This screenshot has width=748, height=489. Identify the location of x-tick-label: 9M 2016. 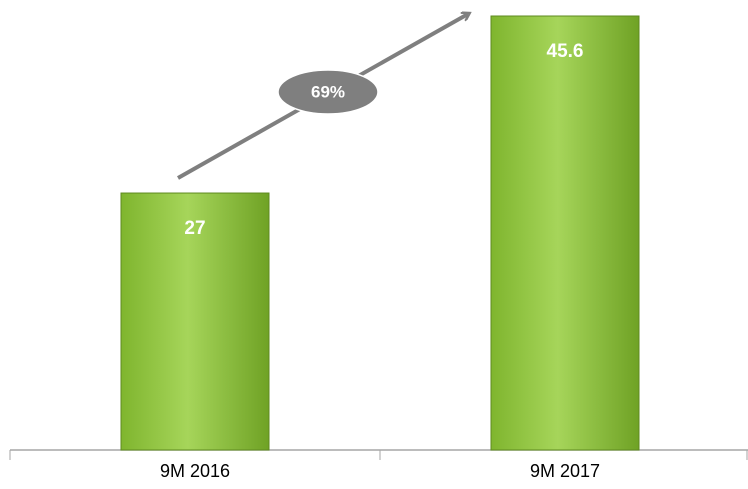
(195, 471).